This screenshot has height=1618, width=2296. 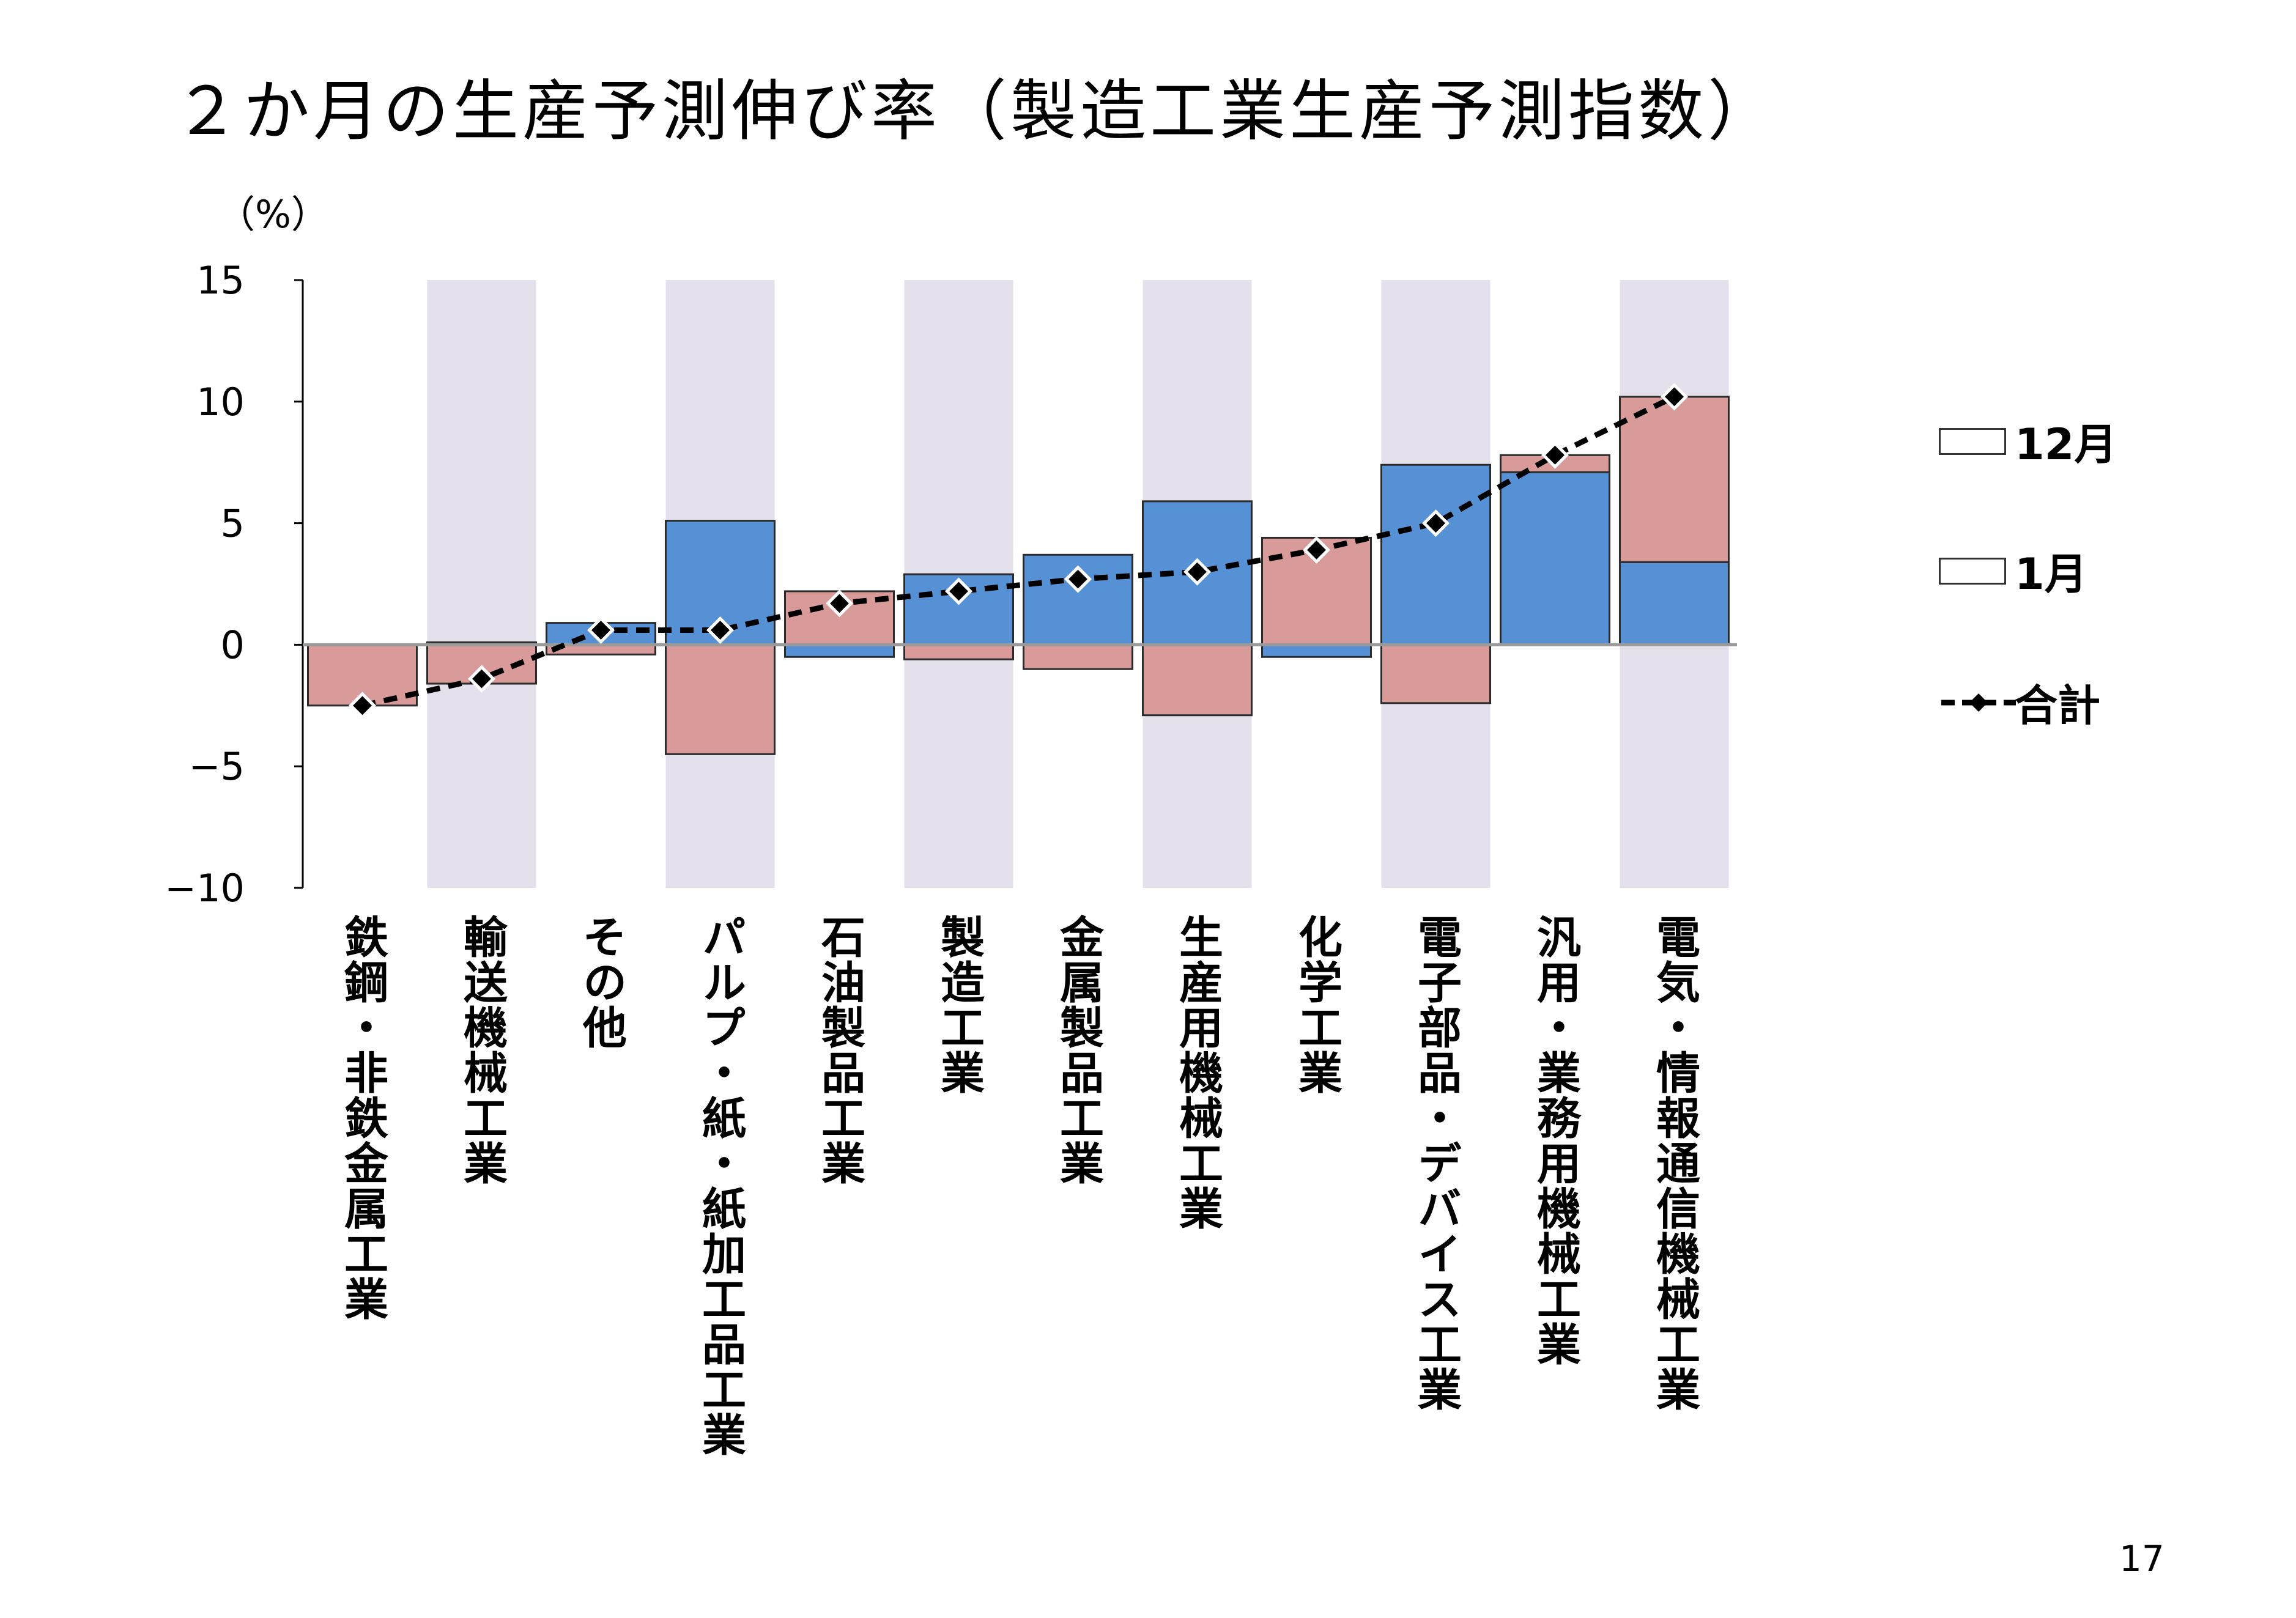 What do you see at coordinates (1555, 1140) in the screenshot?
I see `category-label: 汎用・業務用機械工業` at bounding box center [1555, 1140].